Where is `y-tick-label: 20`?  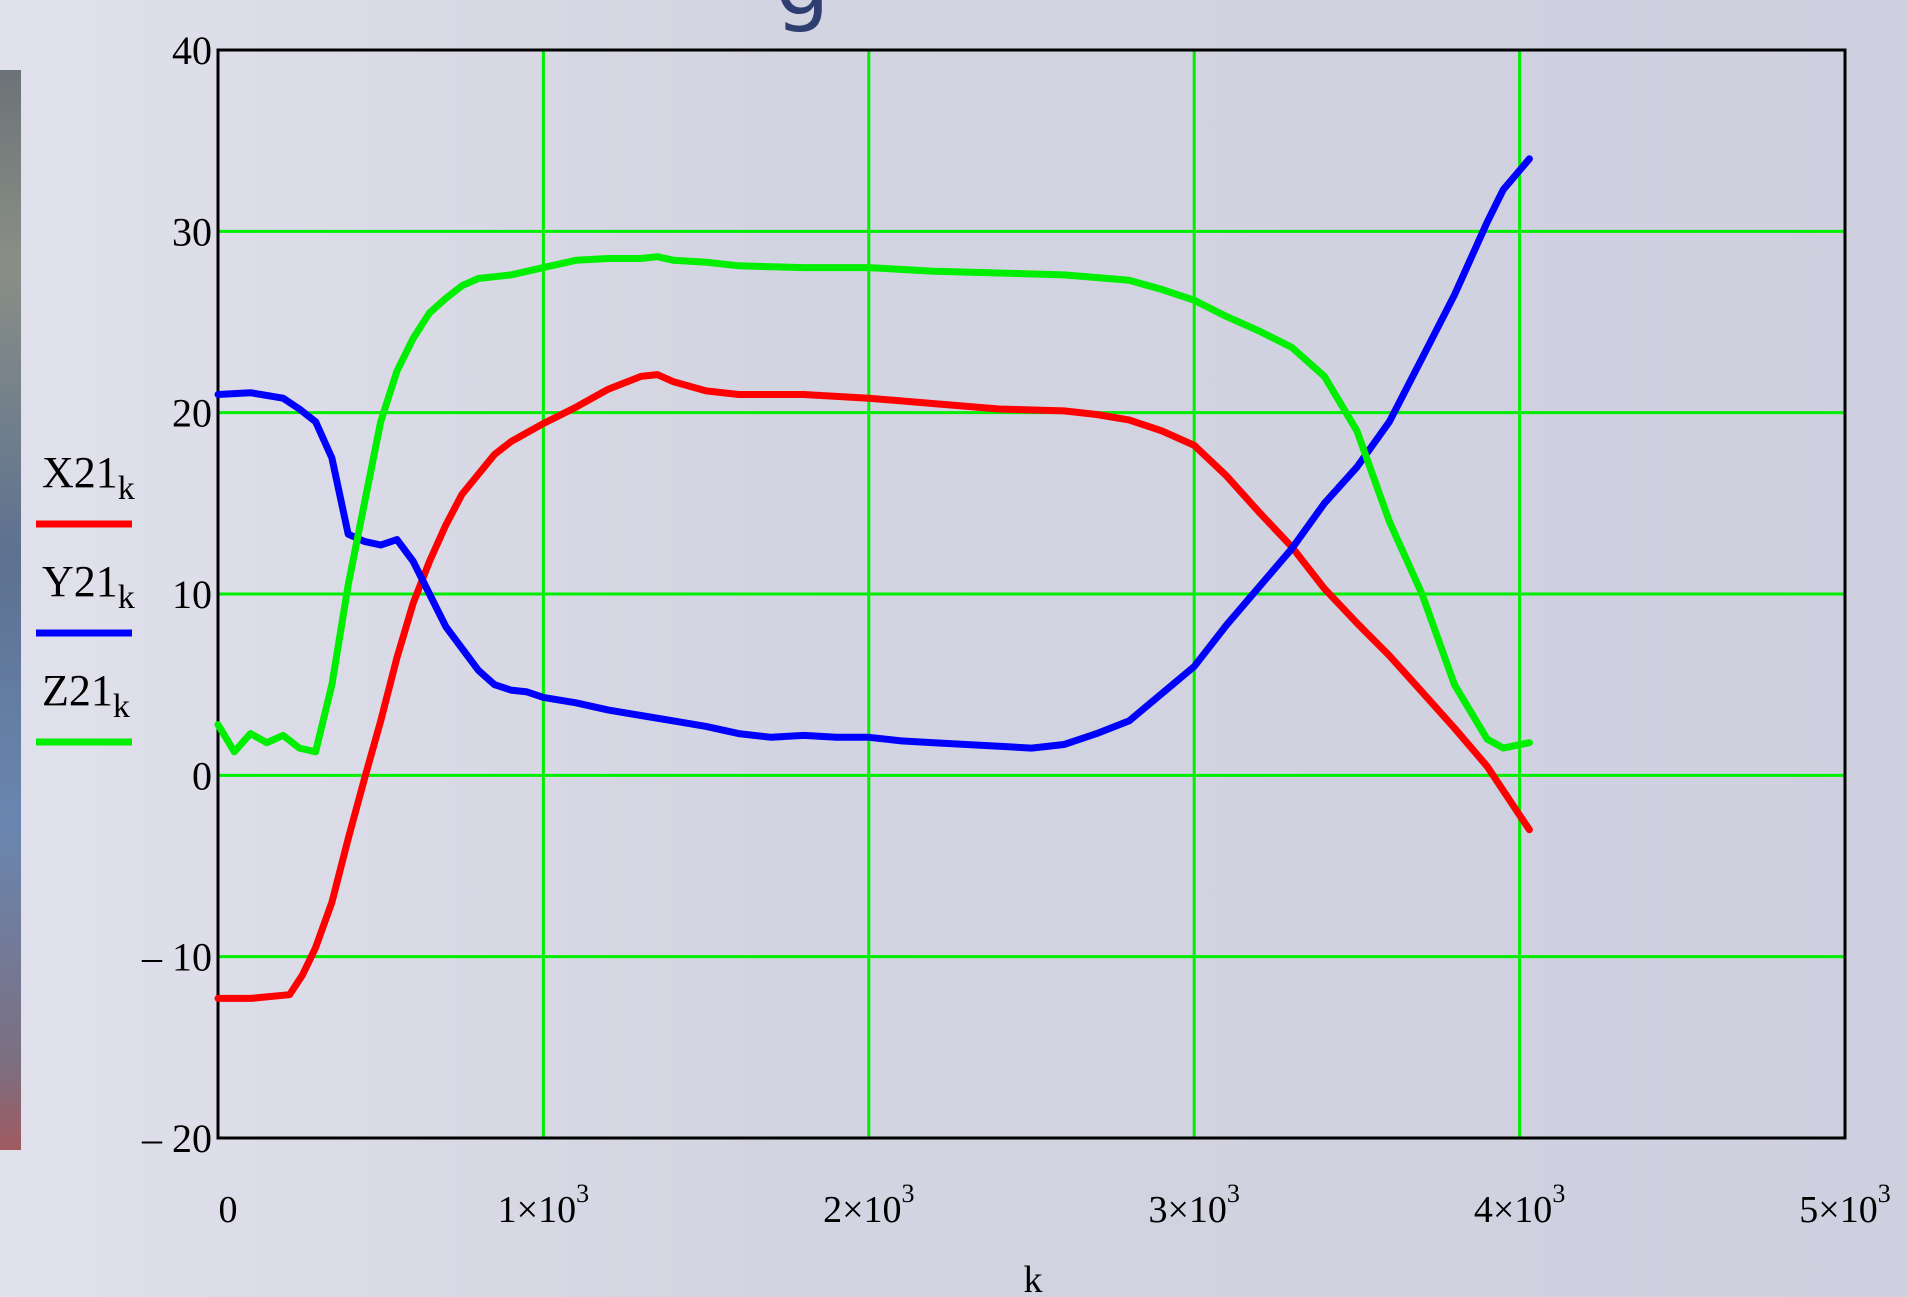
y-tick-label: 20 is located at coordinates (192, 413).